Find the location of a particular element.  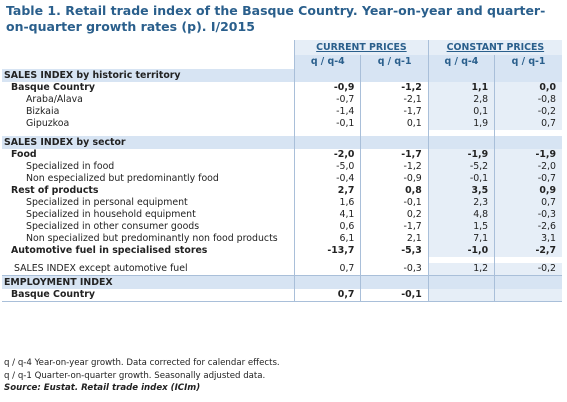

table-row: Food -2,0 -1,7 -1,9 -1,9 is located at coordinates (282, 155).